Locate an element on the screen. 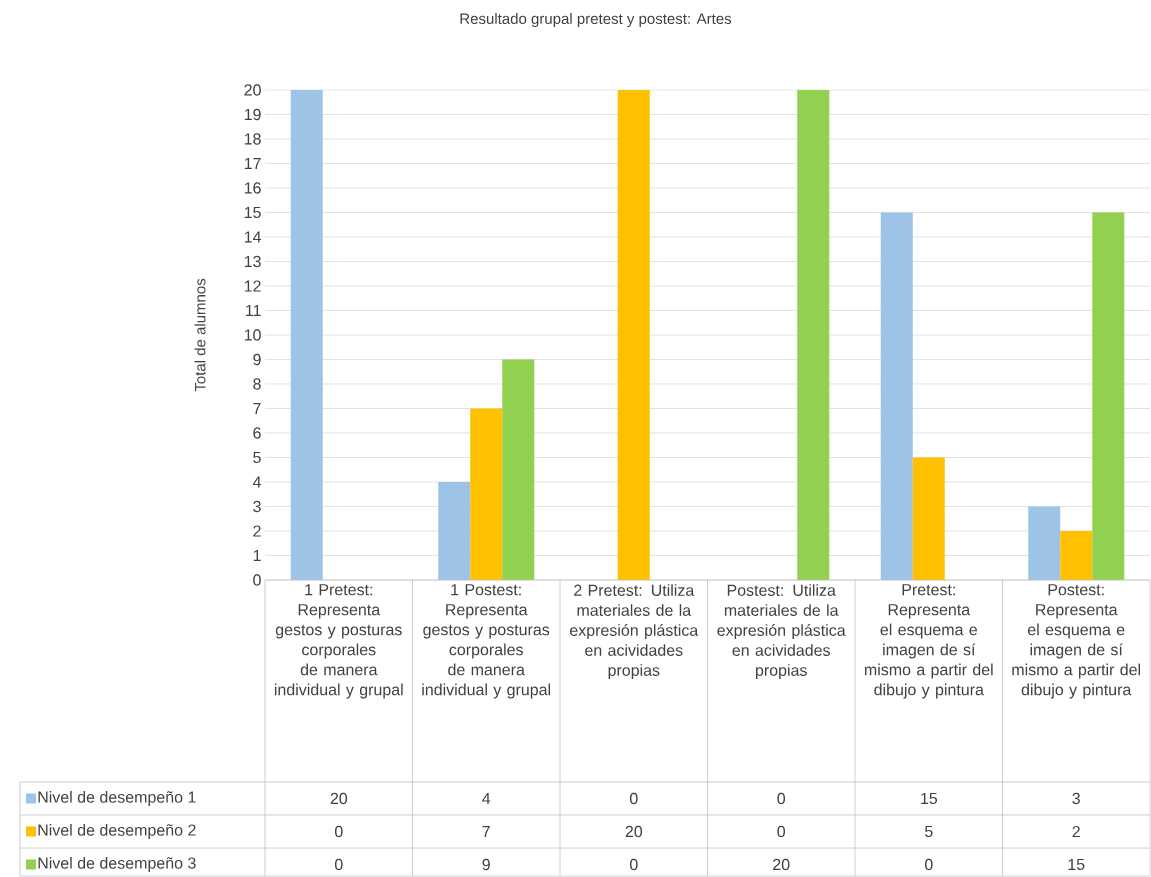 Image resolution: width=1151 pixels, height=877 pixels. y-tick-label: 1 is located at coordinates (257, 555).